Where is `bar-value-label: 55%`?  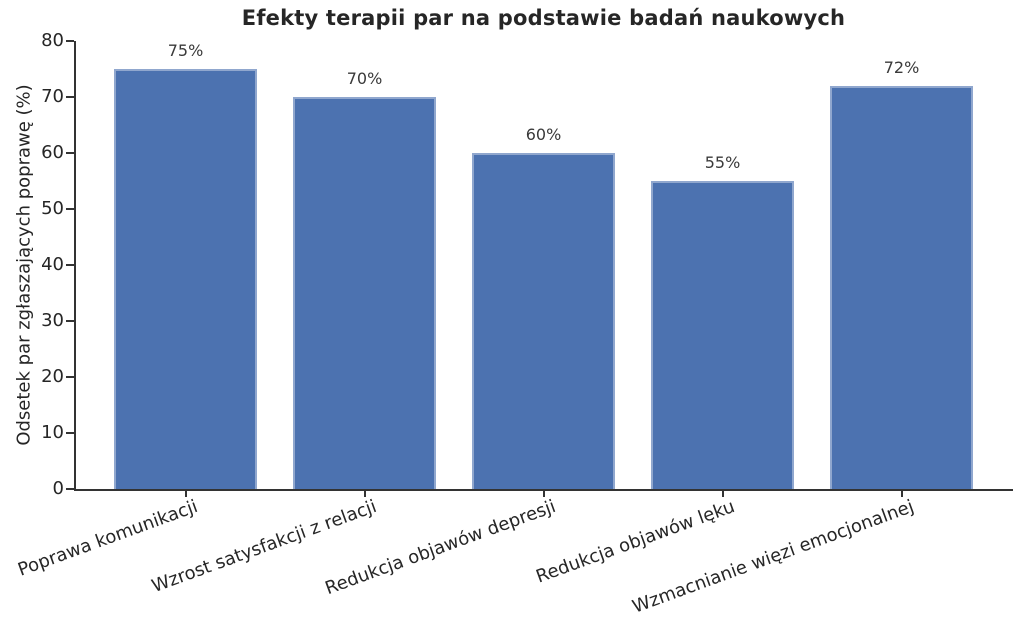 bar-value-label: 55% is located at coordinates (722, 162).